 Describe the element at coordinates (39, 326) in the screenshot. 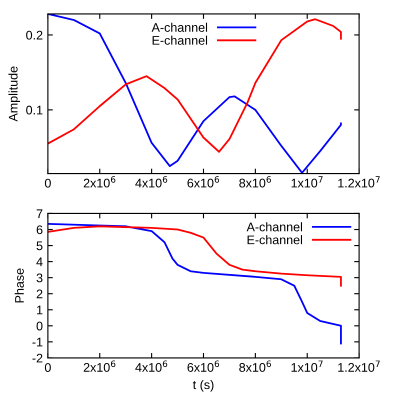

I see `y-tick-label: 0` at that location.